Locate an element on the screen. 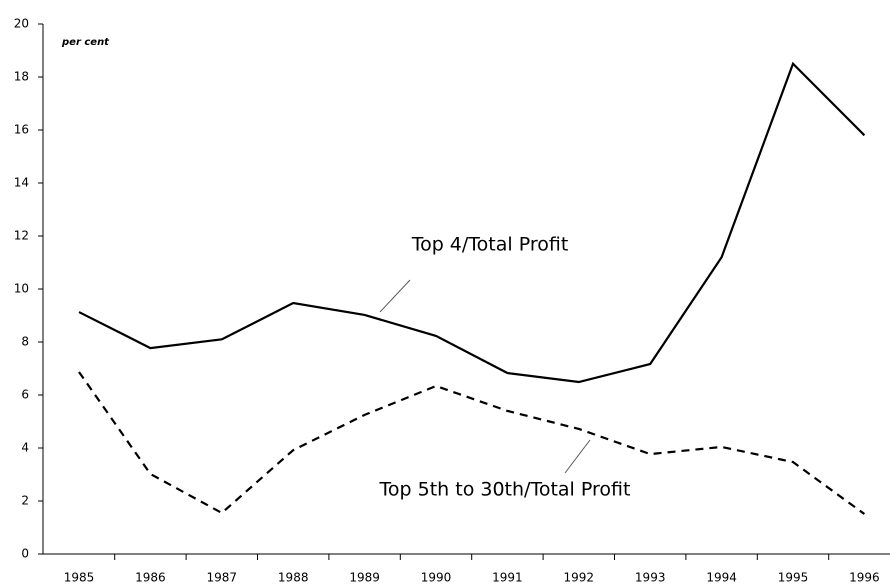 The image size is (890, 587). x-tick-label: 1996 is located at coordinates (864, 578).